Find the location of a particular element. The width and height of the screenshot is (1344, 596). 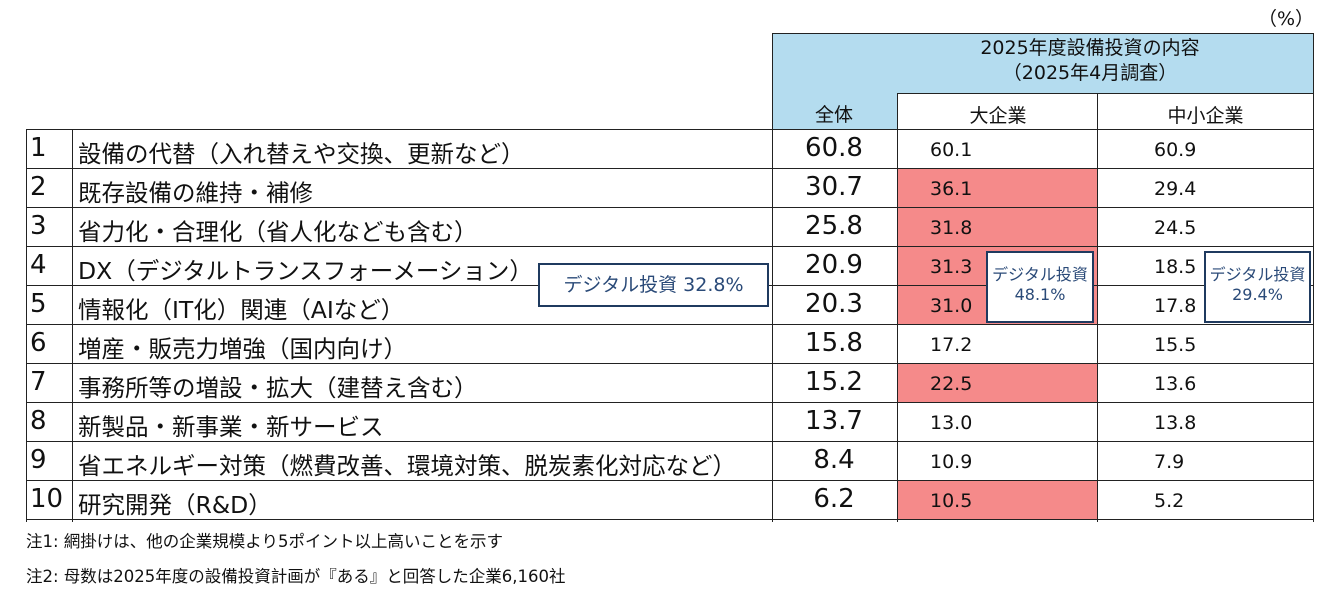

header-border-mid is located at coordinates (1105, 93).